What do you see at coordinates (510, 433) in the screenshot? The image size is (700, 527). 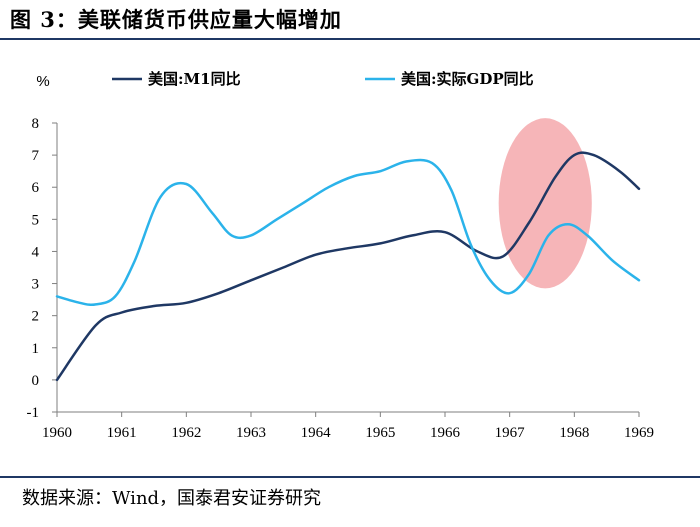 I see `x-tick-label: 1967` at bounding box center [510, 433].